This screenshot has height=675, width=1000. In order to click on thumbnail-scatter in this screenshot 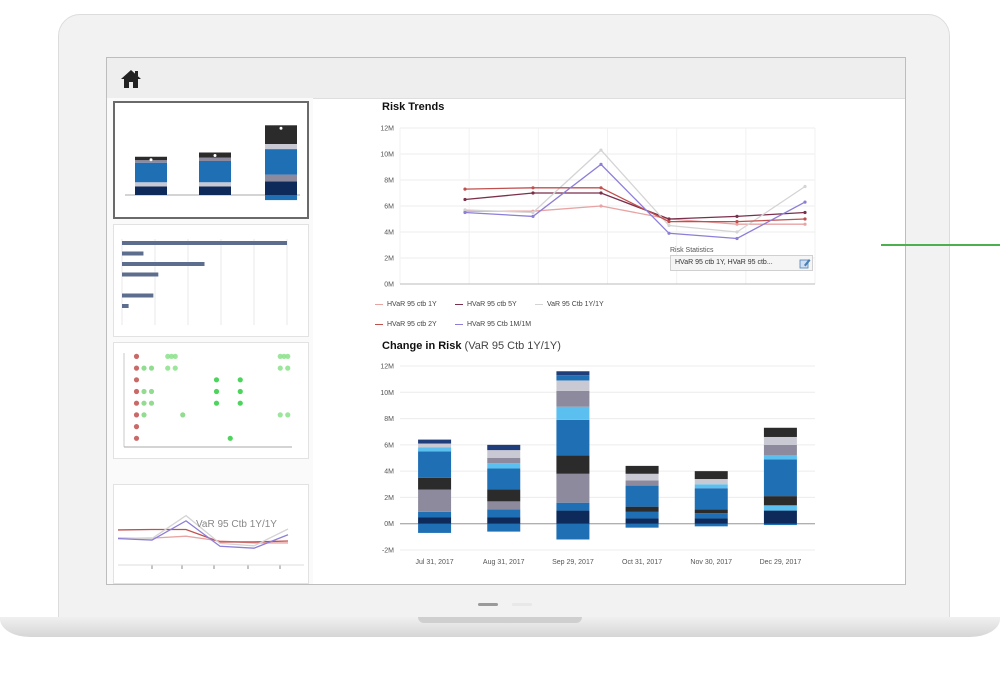, I will do `click(211, 400)`.